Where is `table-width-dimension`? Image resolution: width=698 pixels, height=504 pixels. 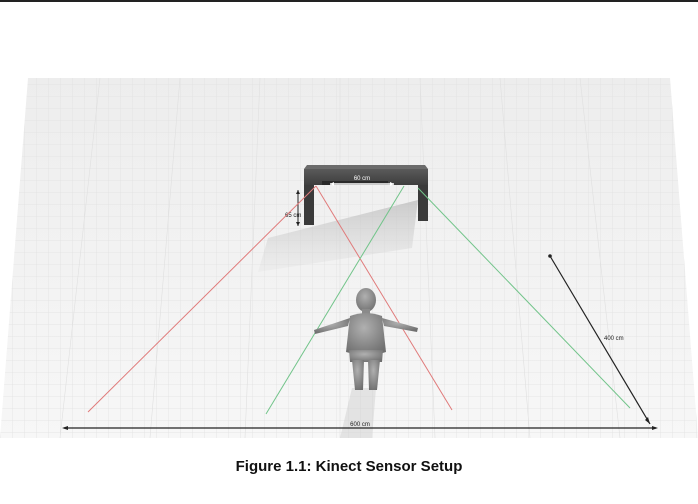
table-width-dimension is located at coordinates (362, 184).